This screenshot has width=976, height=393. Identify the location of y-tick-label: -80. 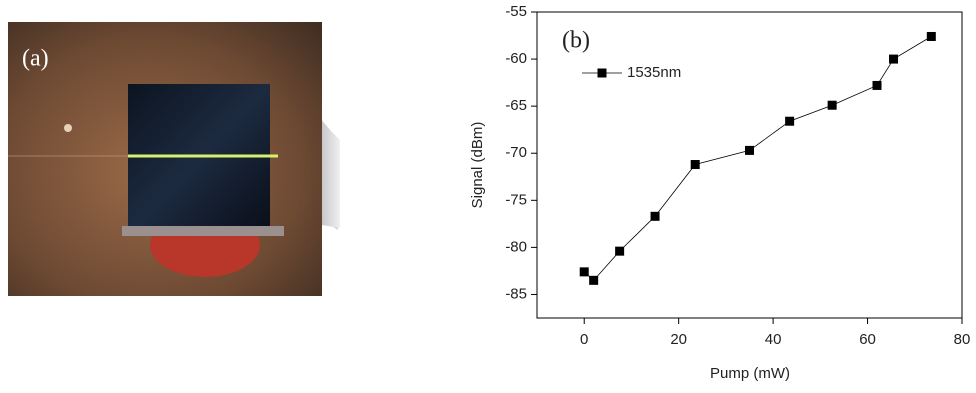
(516, 246).